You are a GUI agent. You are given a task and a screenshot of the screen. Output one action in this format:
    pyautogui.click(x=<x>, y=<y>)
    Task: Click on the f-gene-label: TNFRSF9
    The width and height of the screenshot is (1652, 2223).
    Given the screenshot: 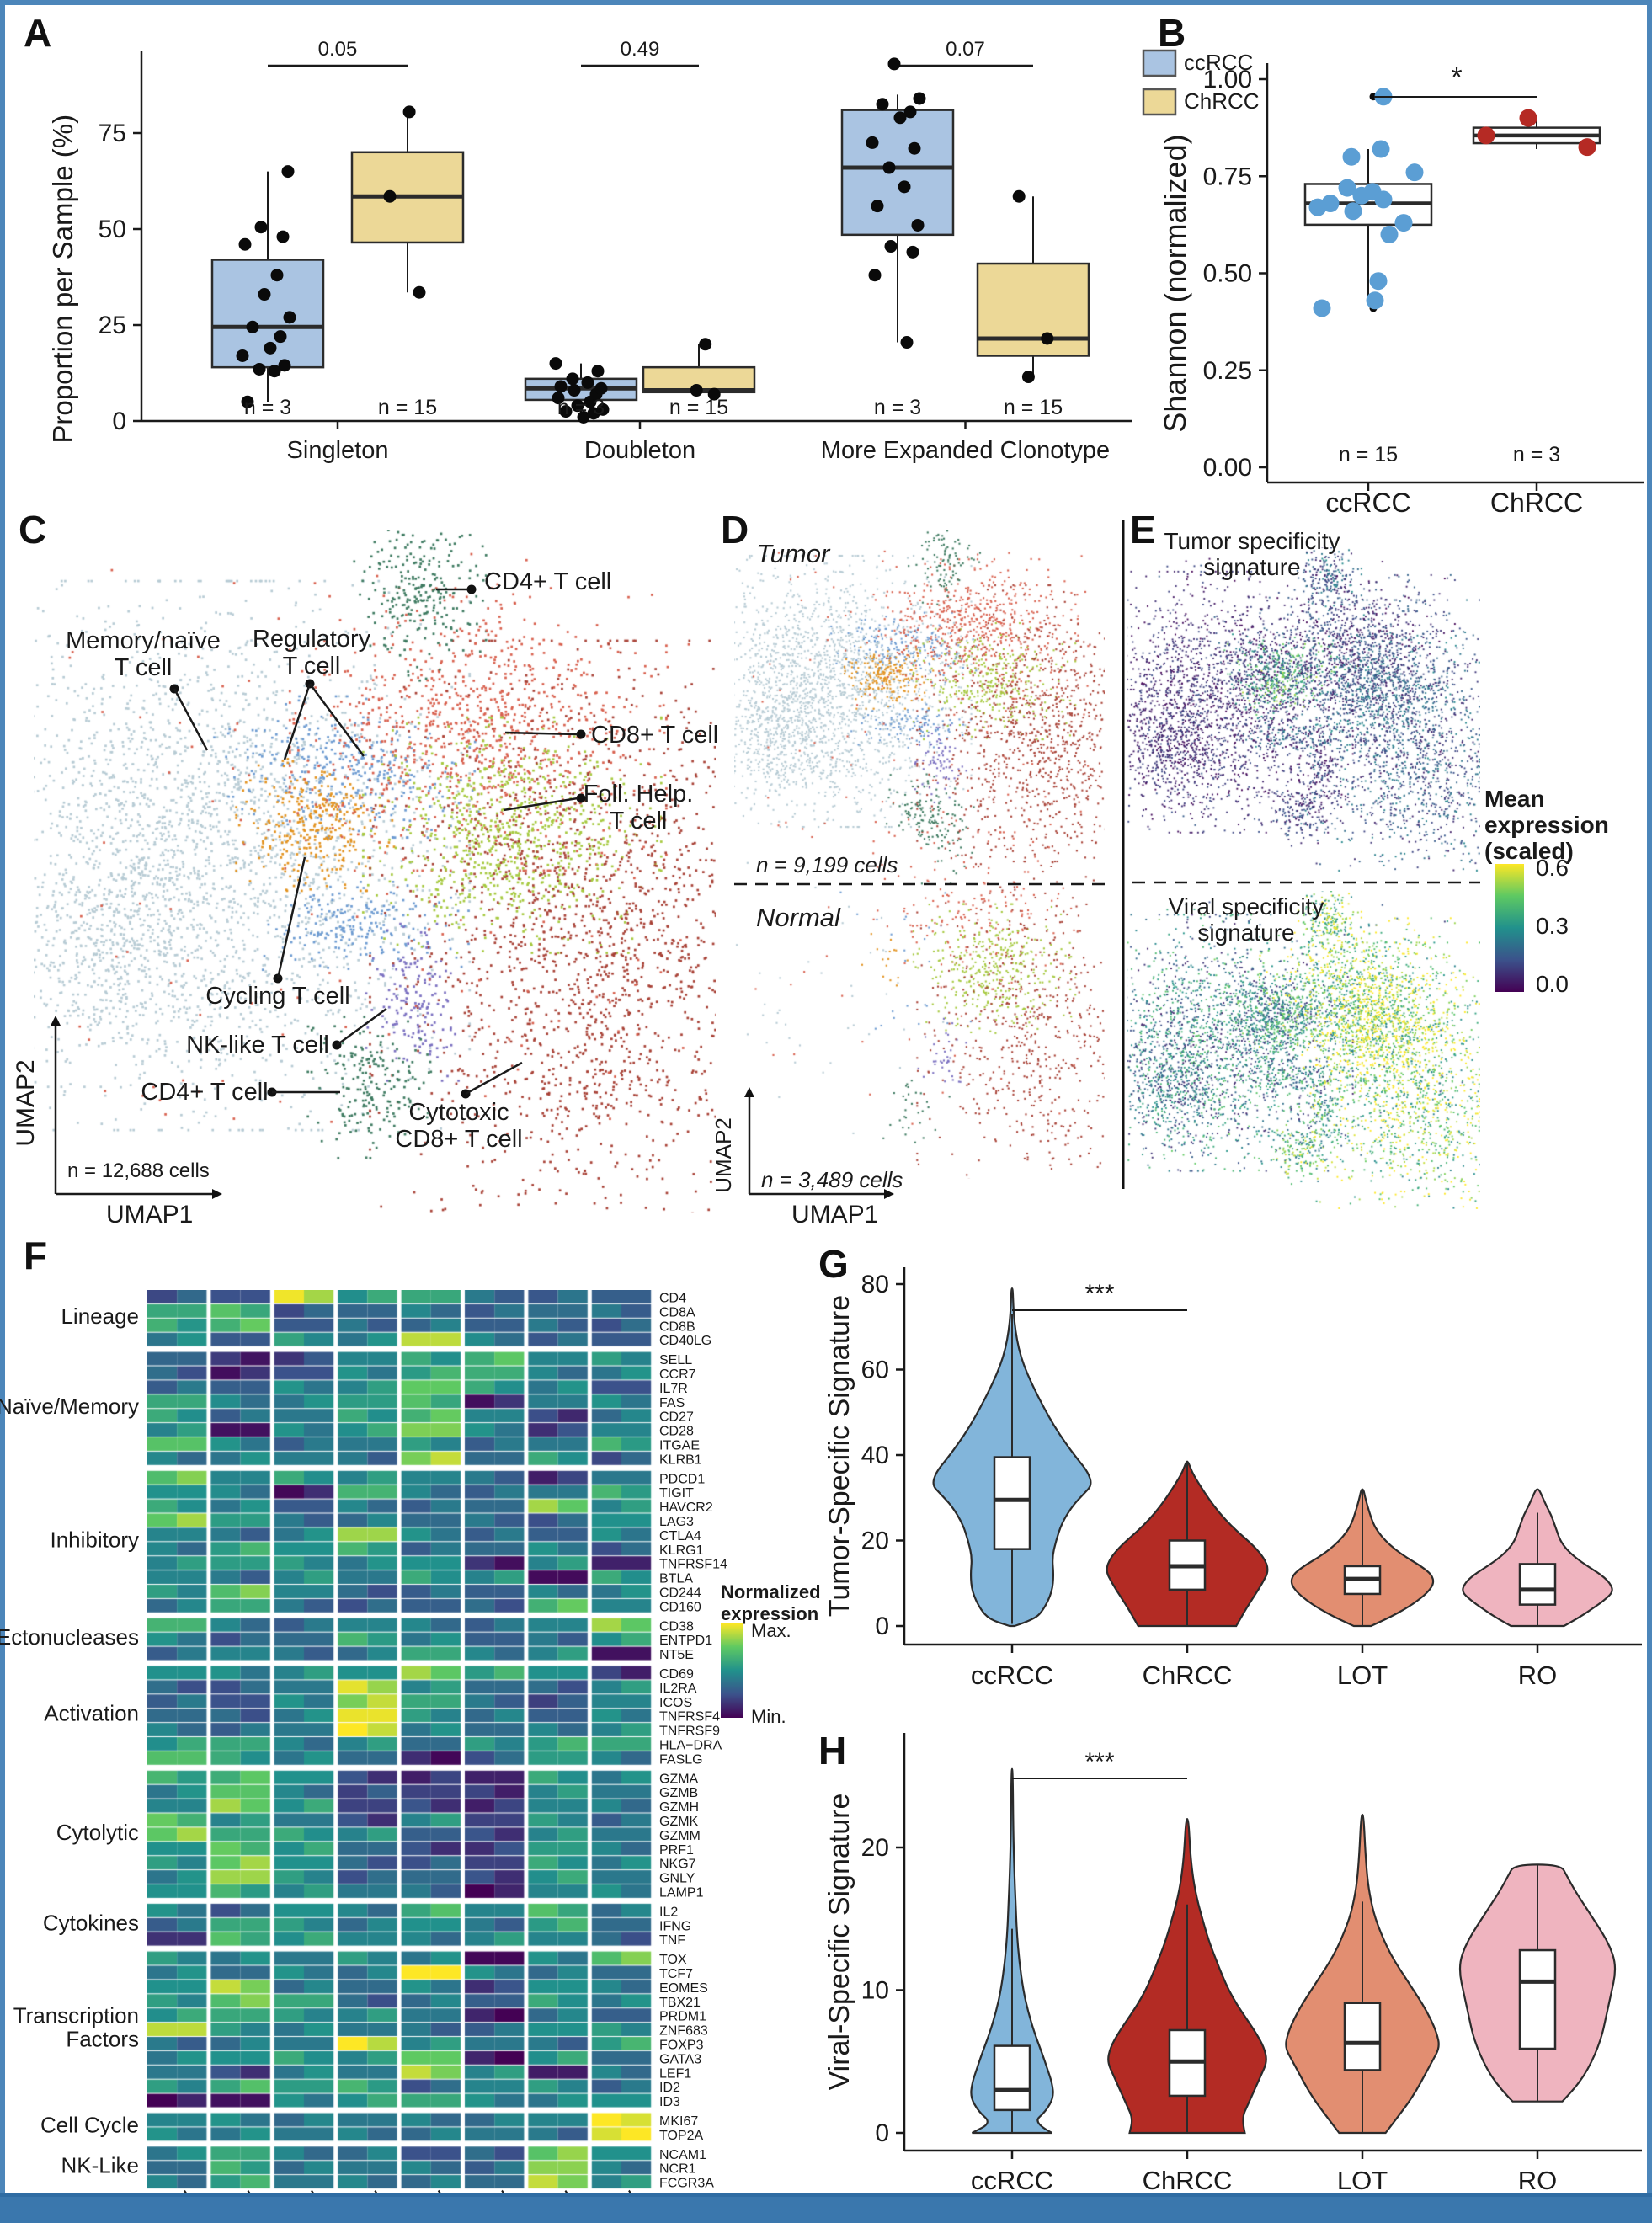 What is the action you would take?
    pyautogui.click(x=689, y=1732)
    